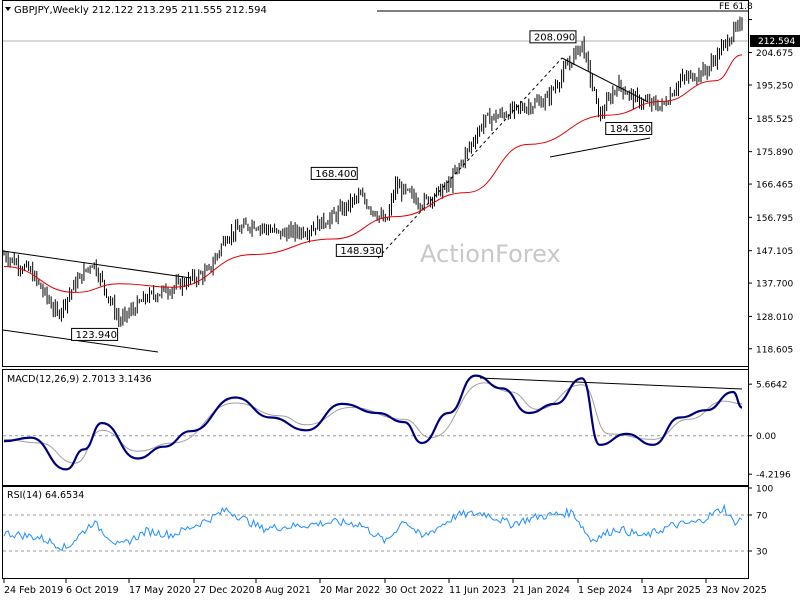 Image resolution: width=800 pixels, height=604 pixels. Describe the element at coordinates (764, 490) in the screenshot. I see `rsi-tick-label: 100` at that location.